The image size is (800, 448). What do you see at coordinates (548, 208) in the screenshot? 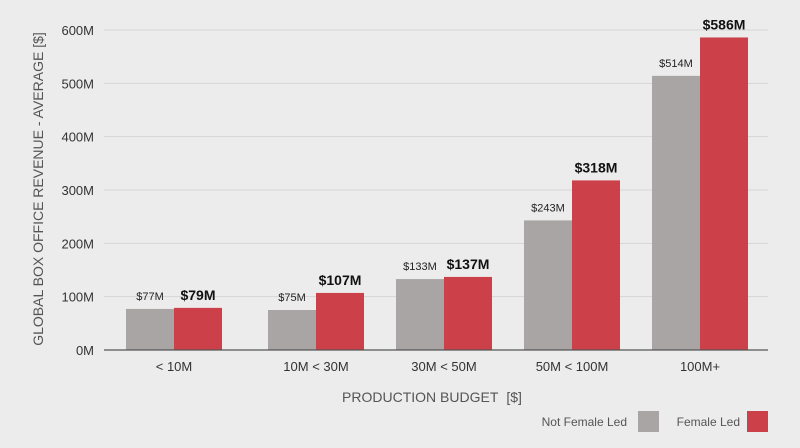
I see `data-label-not-female-led: $243M` at bounding box center [548, 208].